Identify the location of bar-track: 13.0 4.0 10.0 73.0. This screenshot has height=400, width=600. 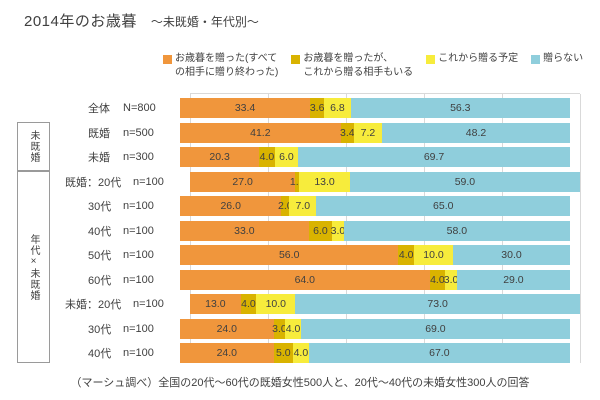
(385, 304).